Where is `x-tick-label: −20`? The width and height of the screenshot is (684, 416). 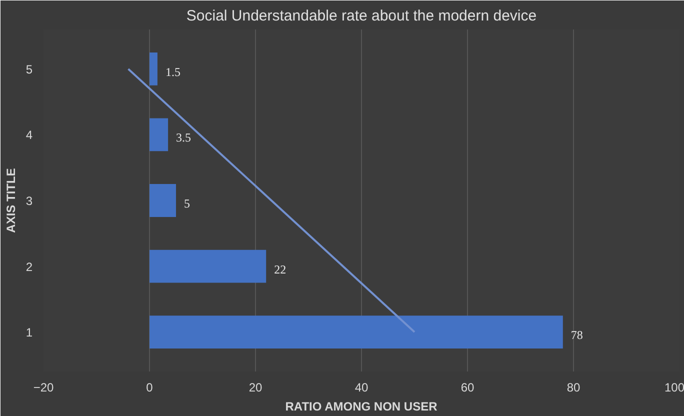
x-tick-label: −20 is located at coordinates (43, 387).